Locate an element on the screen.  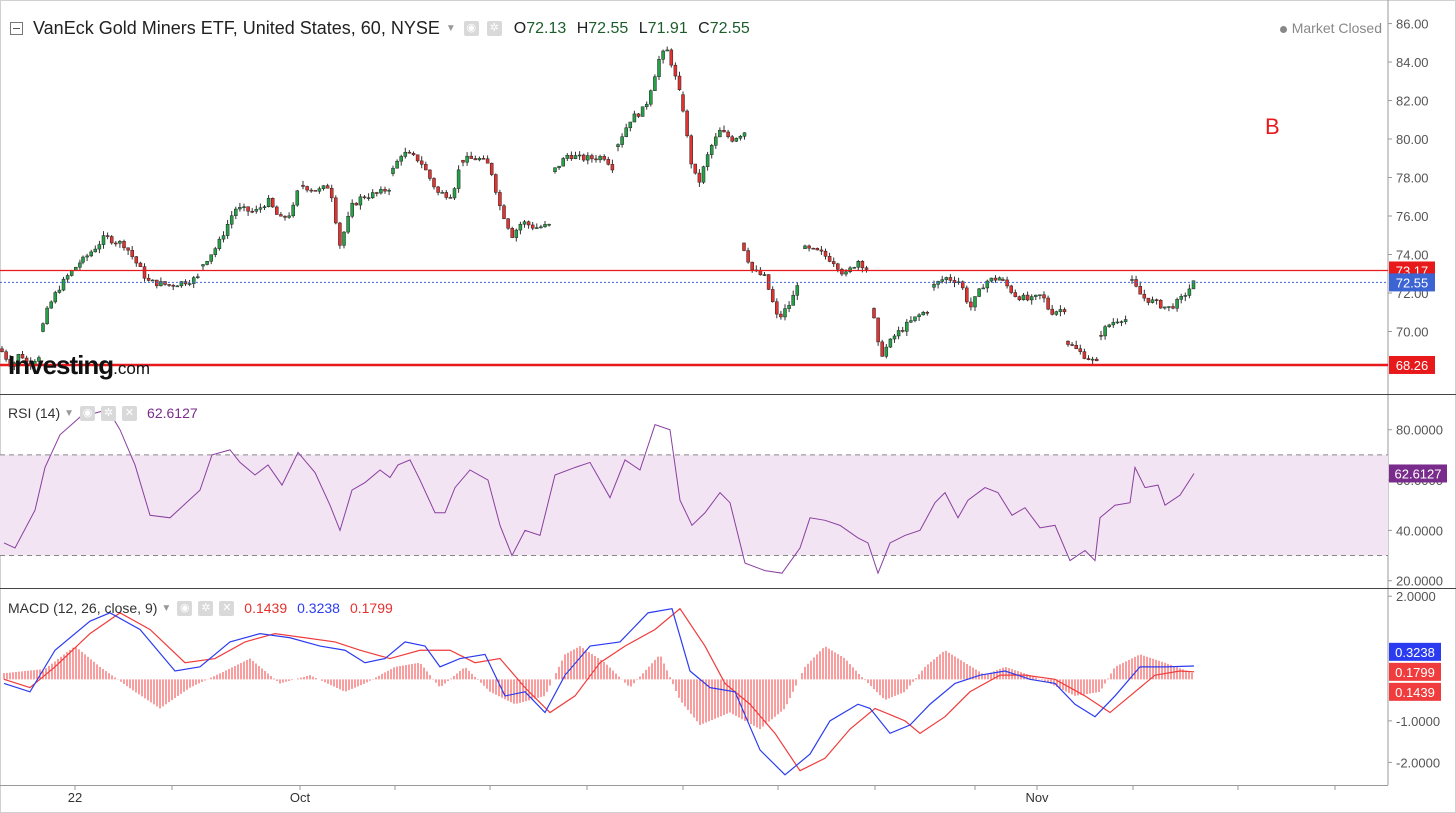
macd-value-badge-label: 0.3238 is located at coordinates (1415, 652).